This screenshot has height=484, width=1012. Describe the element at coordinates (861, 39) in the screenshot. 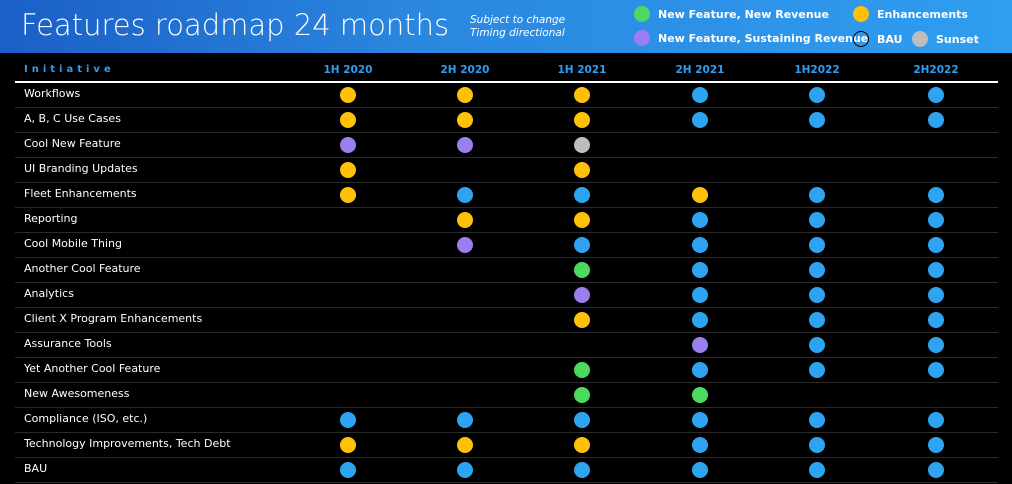

I see `outline-circle-icon` at that location.